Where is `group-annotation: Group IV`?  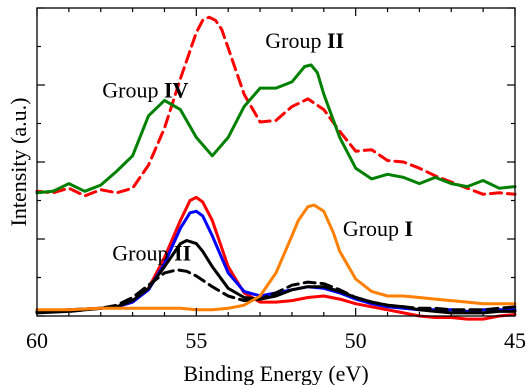
group-annotation: Group IV is located at coordinates (145, 89).